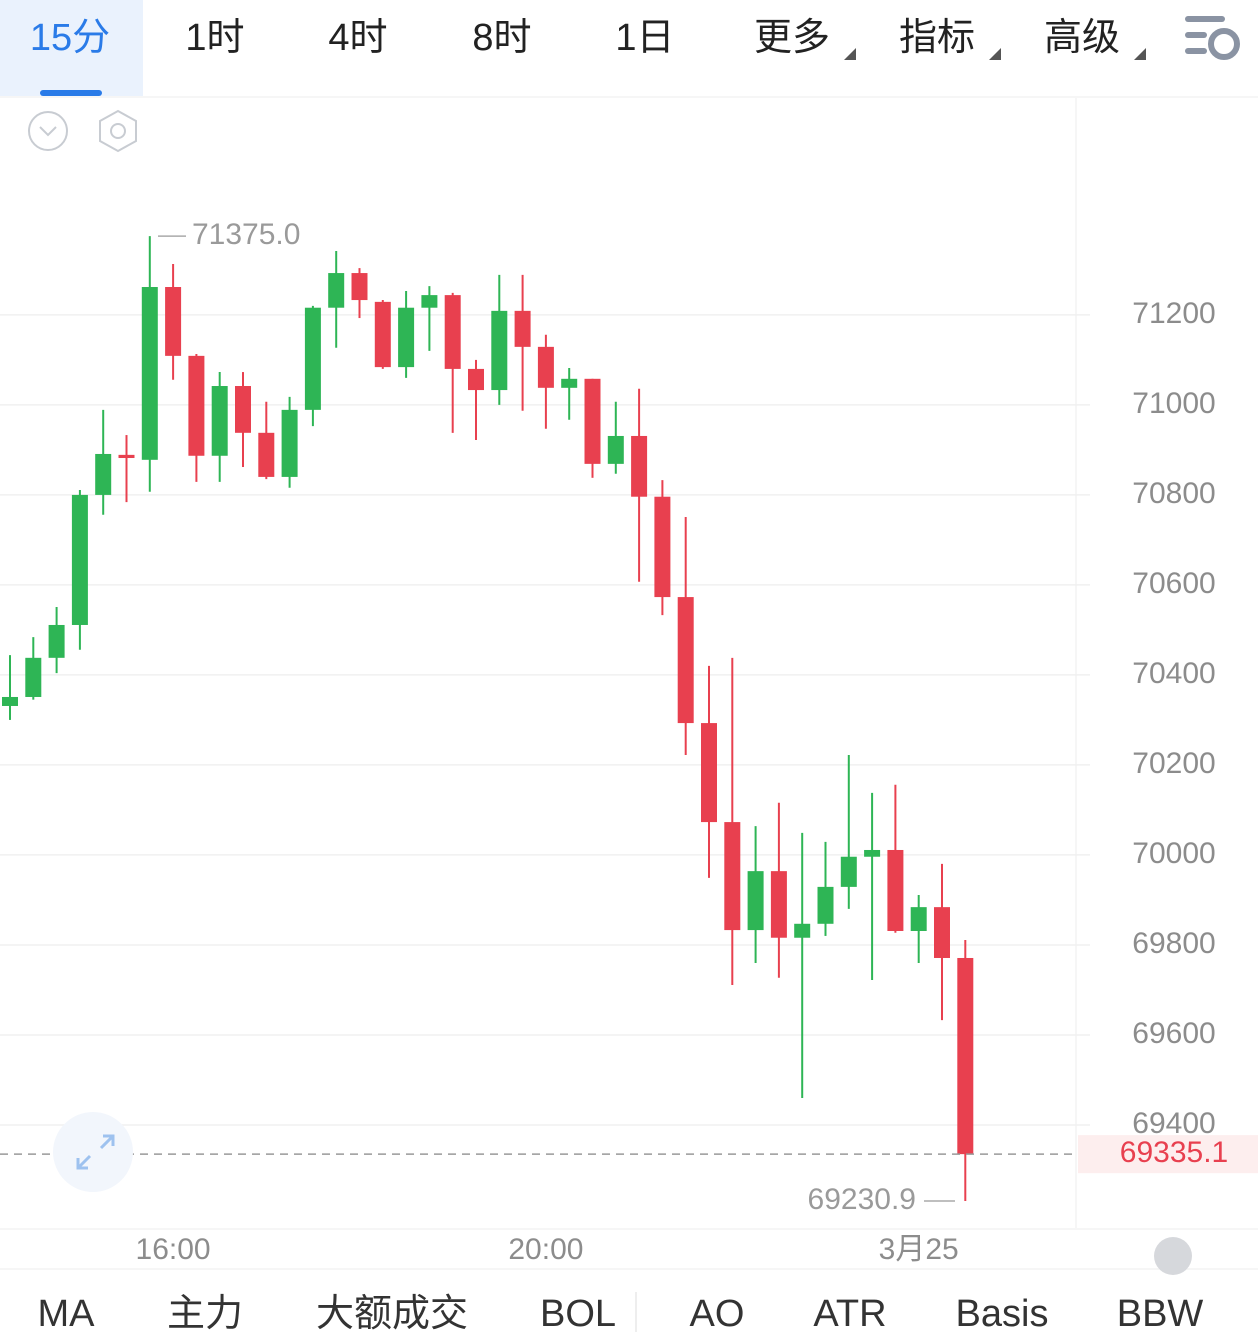  I want to click on indicator-tab: ATR, so click(849, 1314).